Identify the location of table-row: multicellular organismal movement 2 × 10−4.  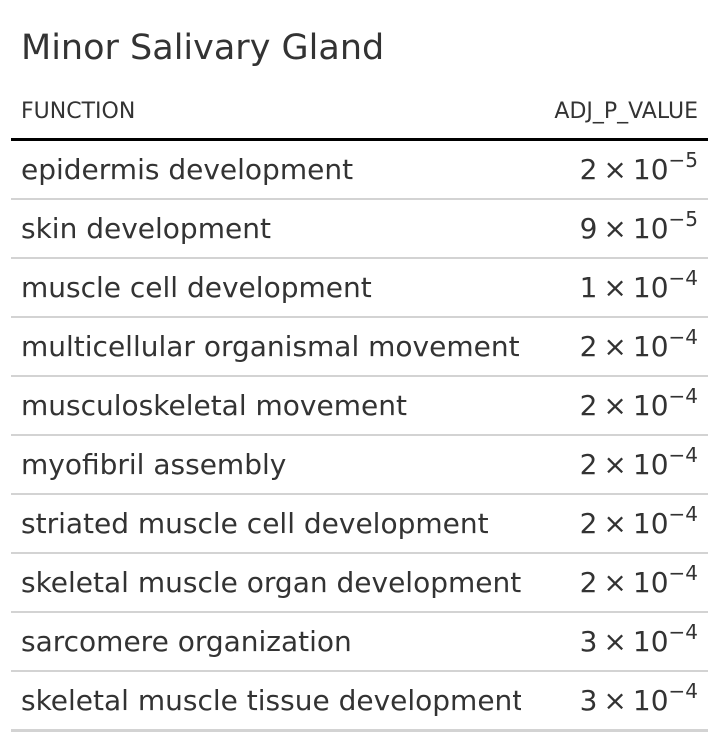
(359, 347).